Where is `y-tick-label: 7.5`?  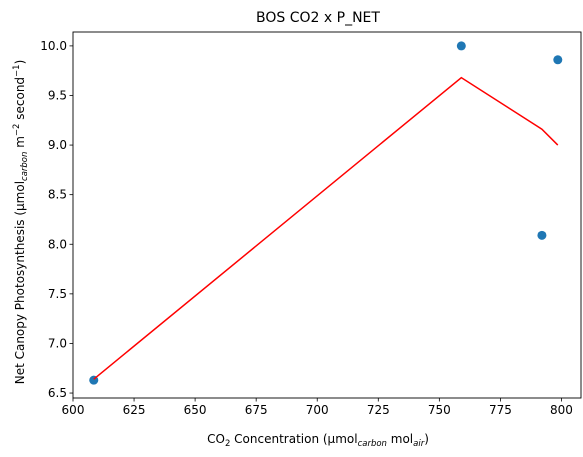
y-tick-label: 7.5 is located at coordinates (57, 294).